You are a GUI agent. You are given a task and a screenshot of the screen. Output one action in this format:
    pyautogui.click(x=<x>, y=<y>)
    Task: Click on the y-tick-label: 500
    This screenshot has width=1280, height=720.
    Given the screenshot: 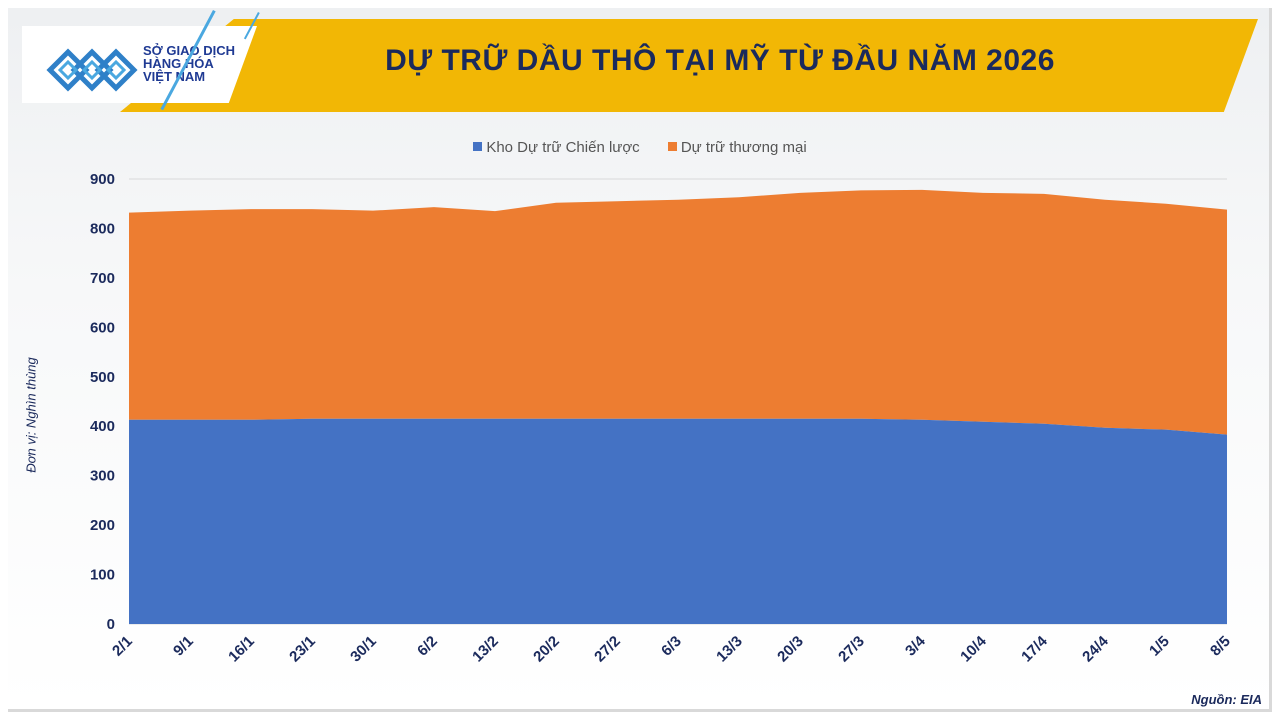 What is the action you would take?
    pyautogui.click(x=102, y=377)
    